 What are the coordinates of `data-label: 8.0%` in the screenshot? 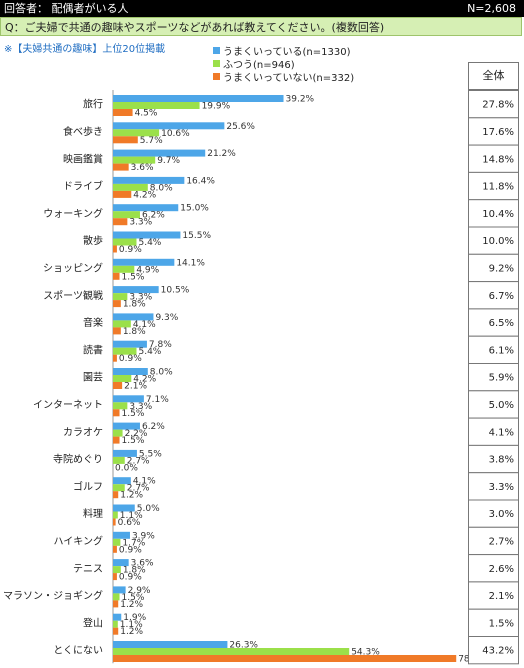 It's located at (161, 188).